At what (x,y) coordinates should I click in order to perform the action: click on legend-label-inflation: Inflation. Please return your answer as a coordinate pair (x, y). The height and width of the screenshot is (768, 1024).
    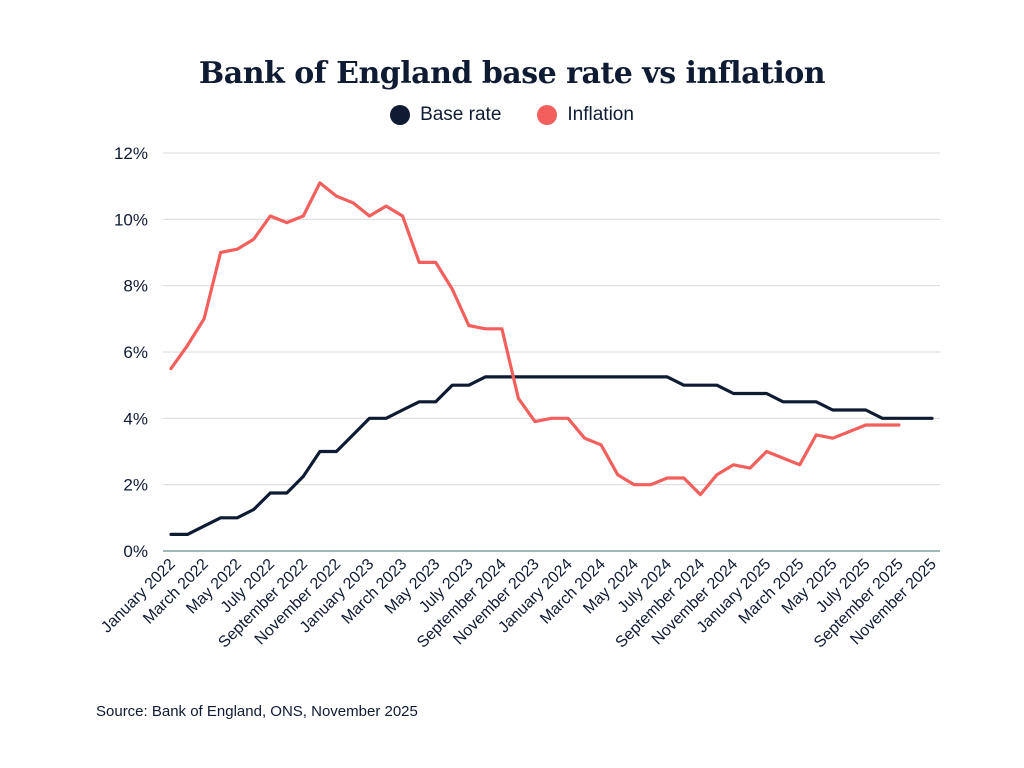
    Looking at the image, I should click on (600, 114).